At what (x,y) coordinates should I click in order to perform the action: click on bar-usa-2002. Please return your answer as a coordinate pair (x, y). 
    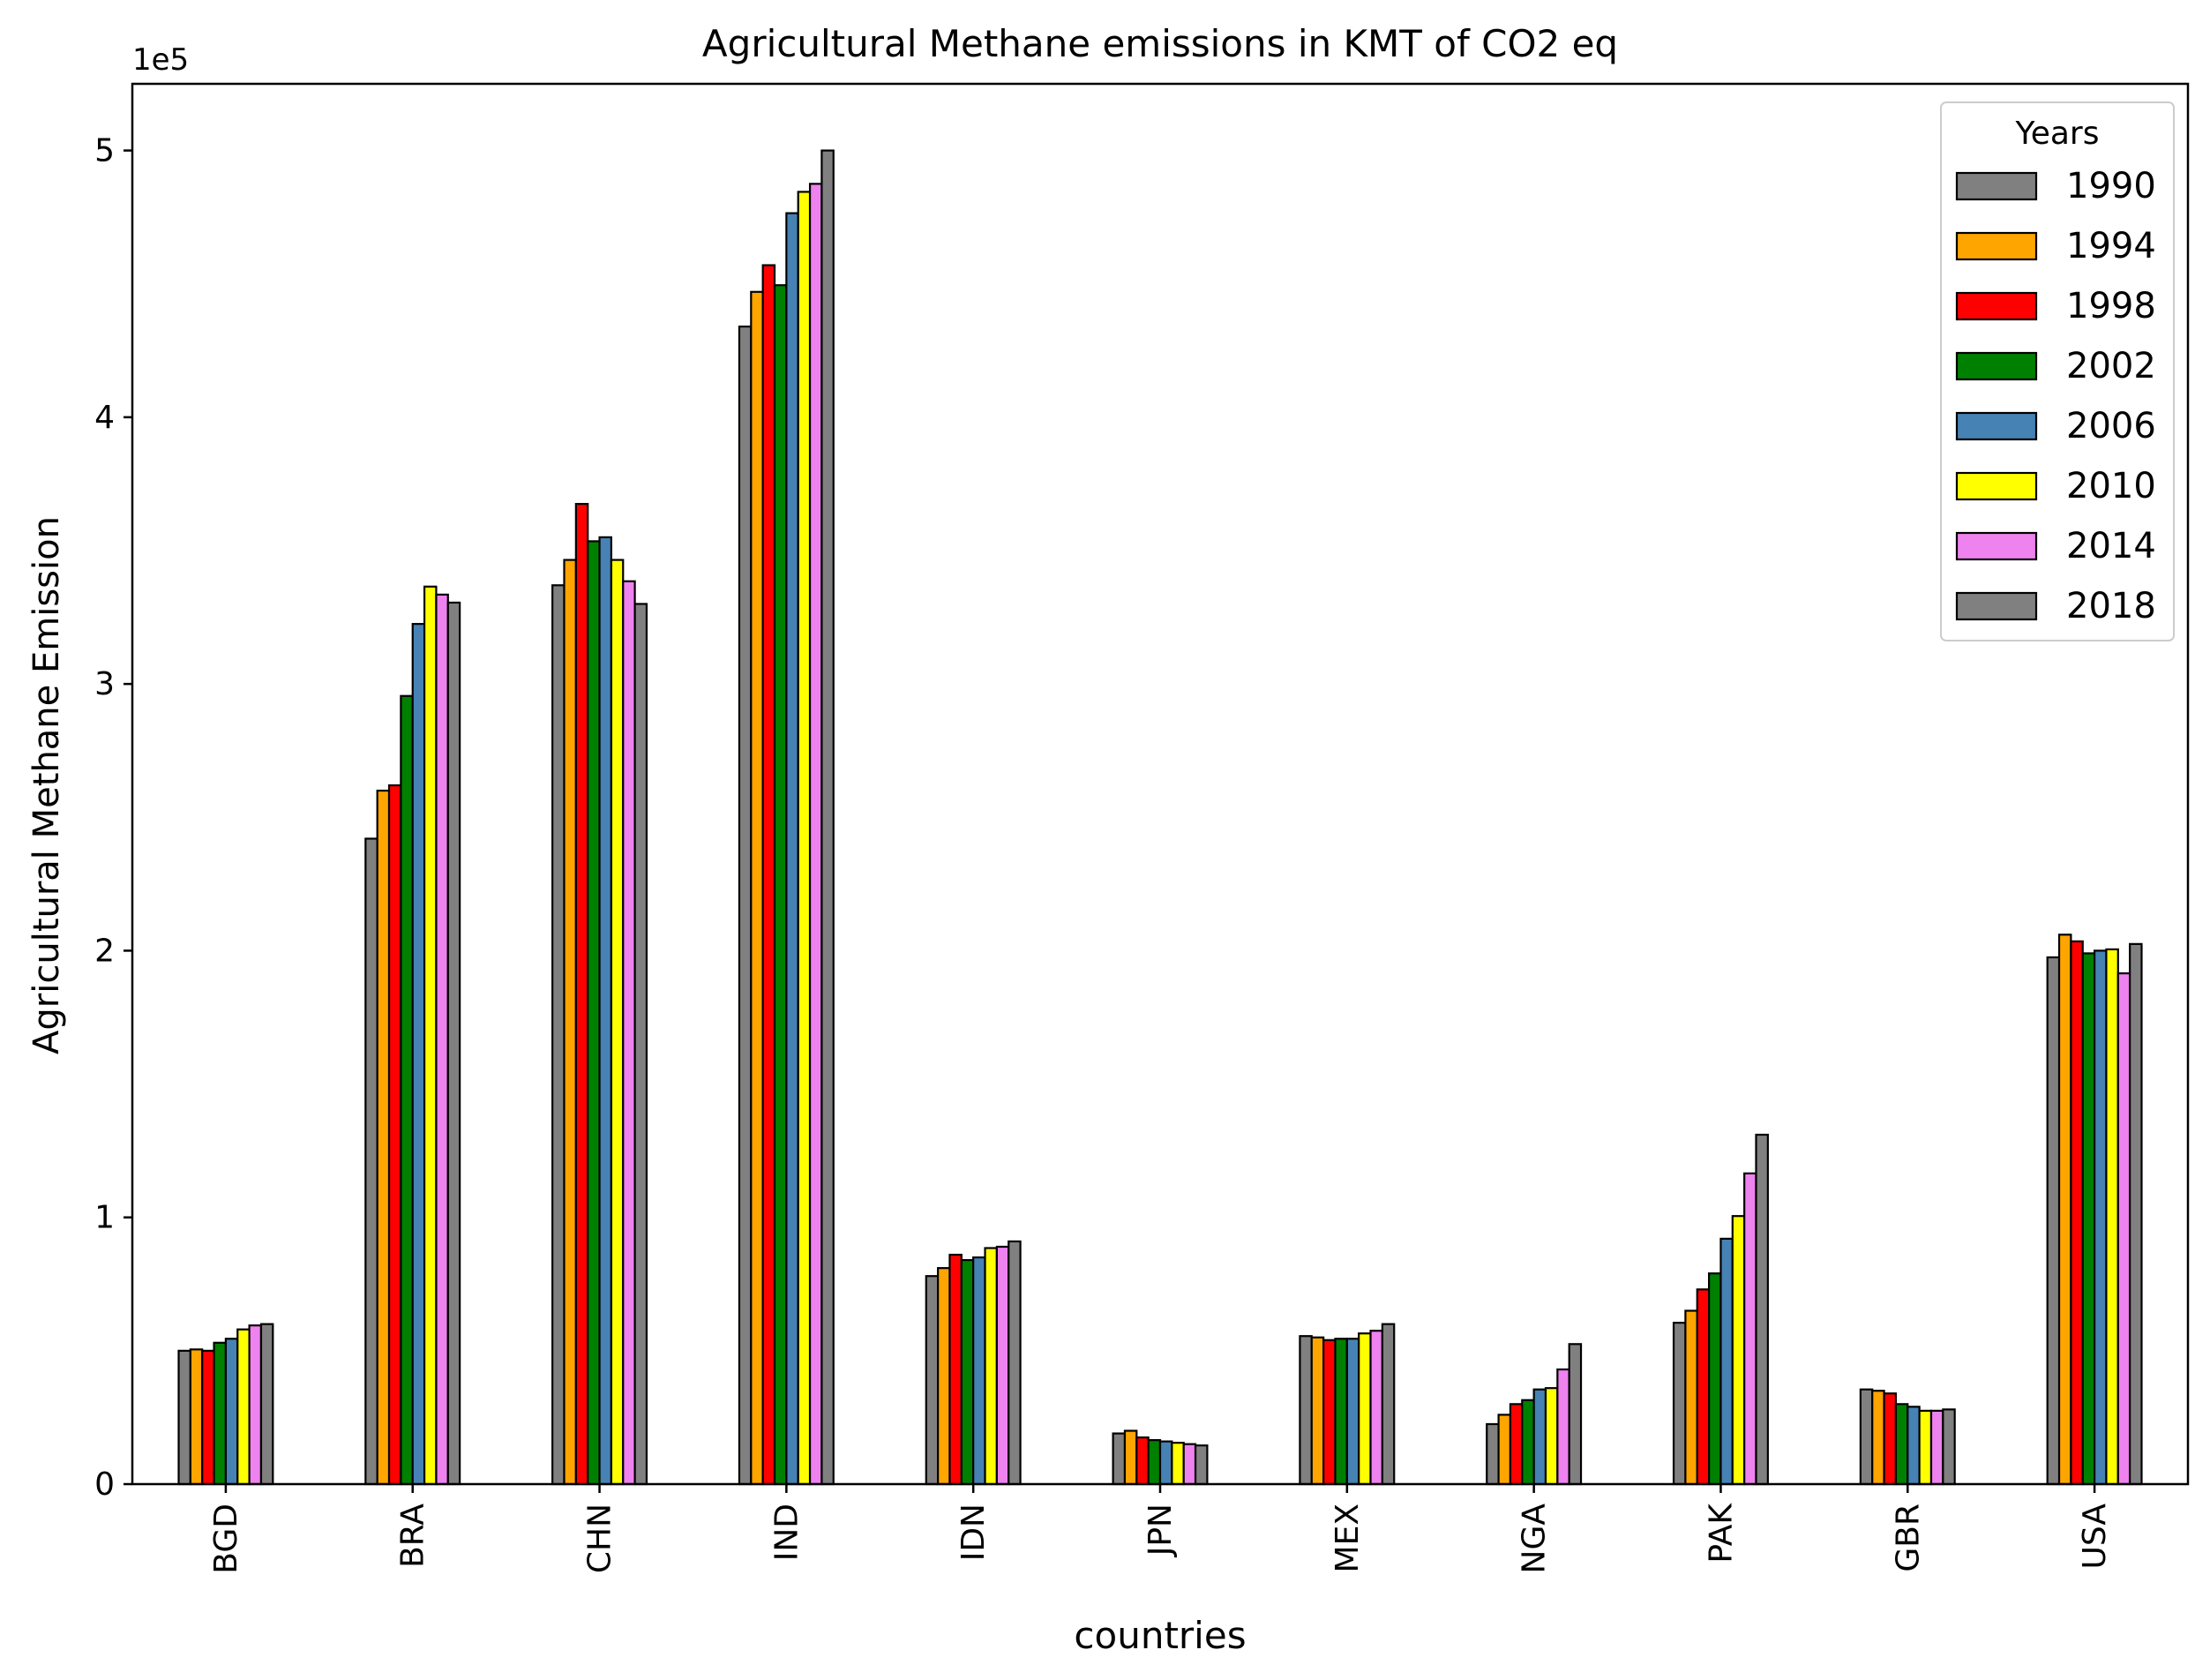
    Looking at the image, I should click on (2088, 1219).